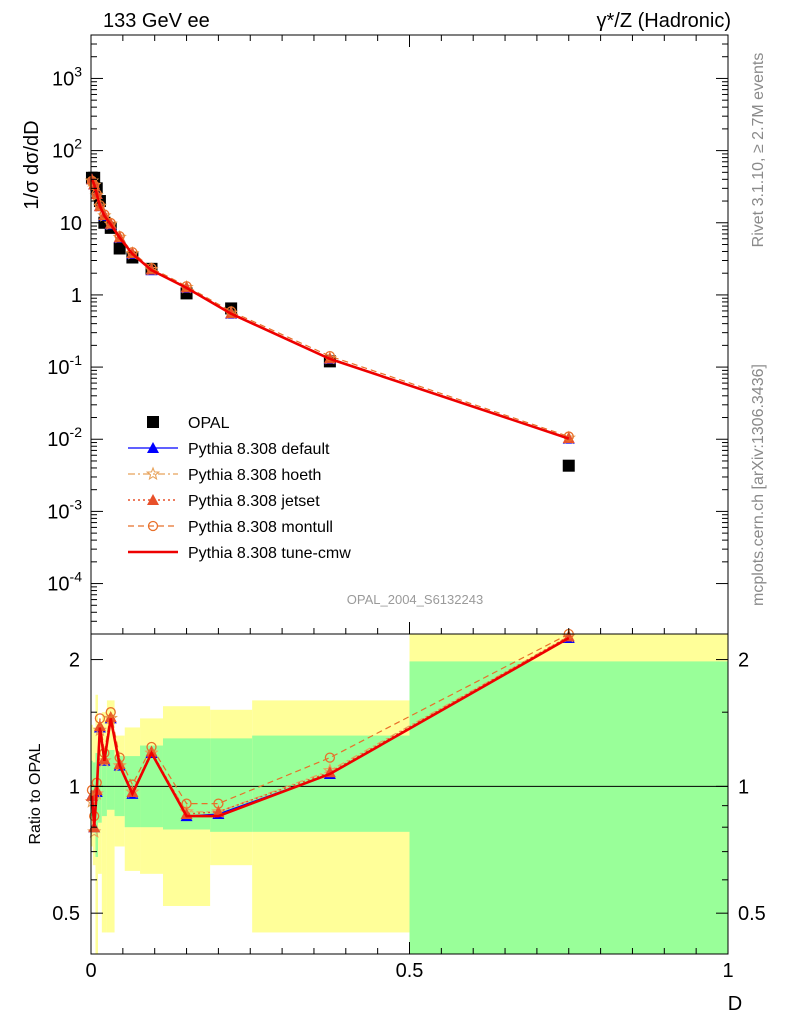 The image size is (786, 1024). What do you see at coordinates (752, 914) in the screenshot?
I see `ratio-y-tick-label-right: 0.5` at bounding box center [752, 914].